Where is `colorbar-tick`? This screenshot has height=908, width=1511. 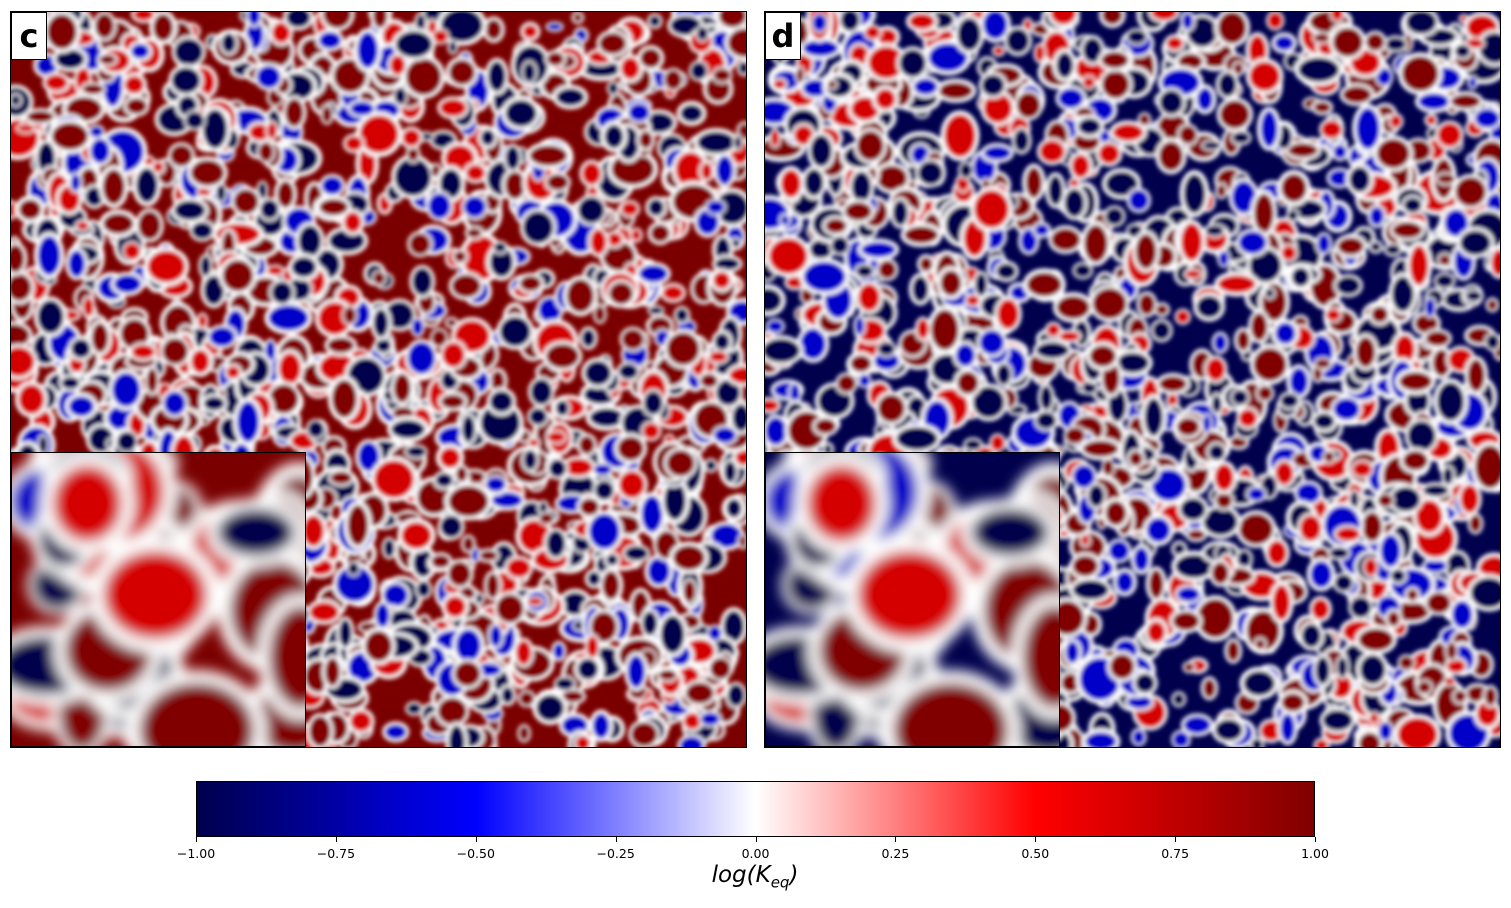
colorbar-tick is located at coordinates (1035, 839).